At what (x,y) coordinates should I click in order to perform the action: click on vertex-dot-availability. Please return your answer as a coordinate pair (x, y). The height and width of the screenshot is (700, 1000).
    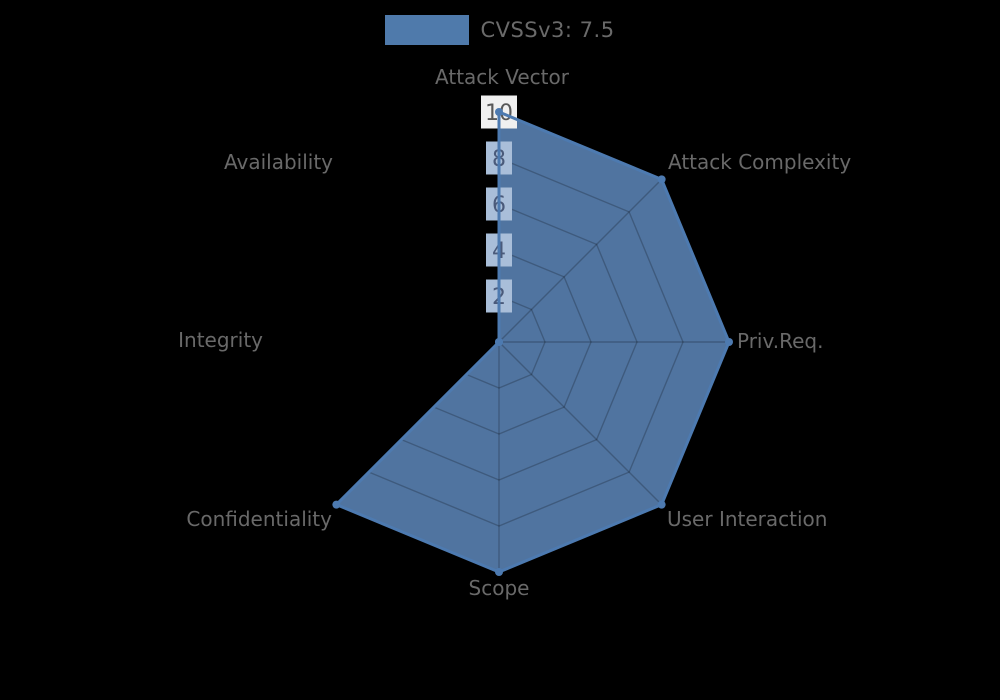
    Looking at the image, I should click on (499, 342).